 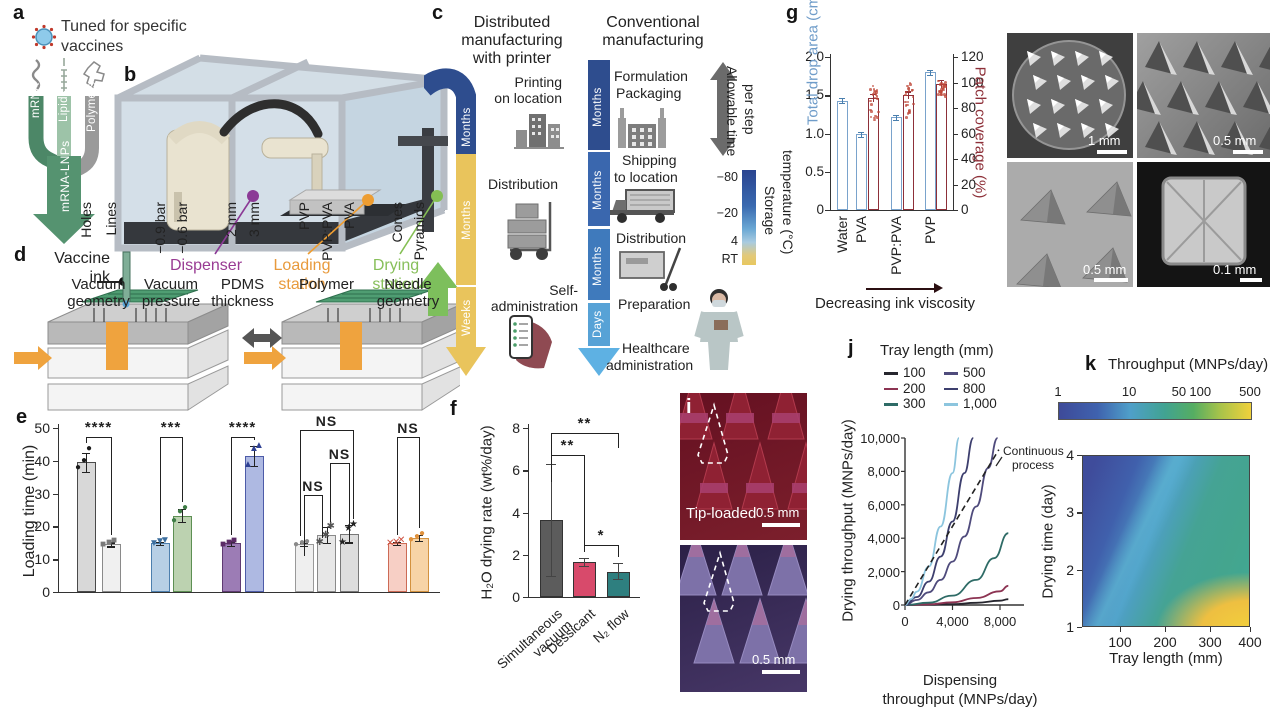 I want to click on e-bar-Pyramids, so click(x=419, y=564).